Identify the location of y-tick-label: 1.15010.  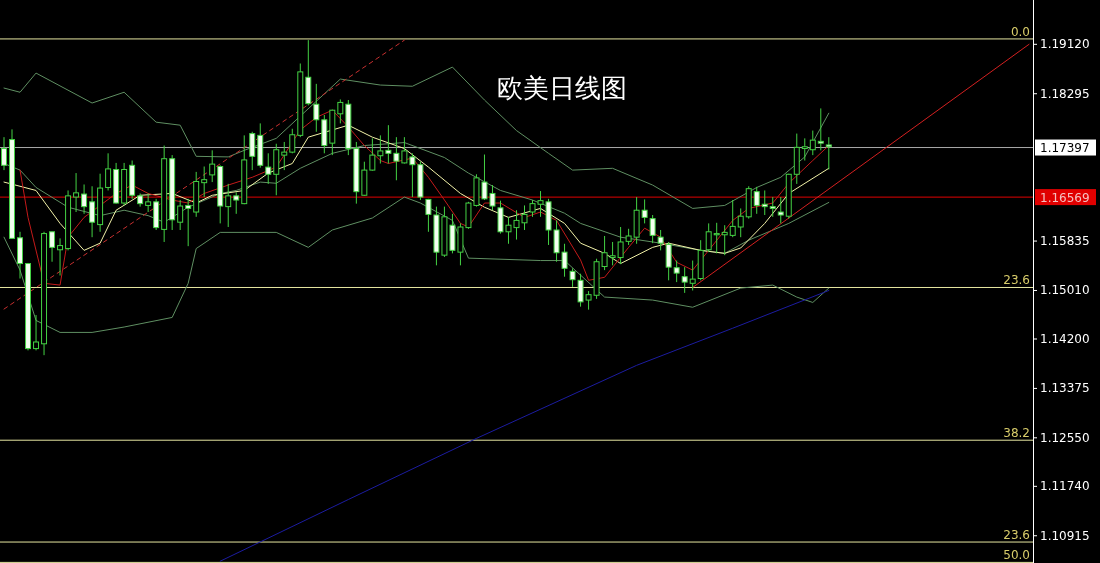
(1065, 290).